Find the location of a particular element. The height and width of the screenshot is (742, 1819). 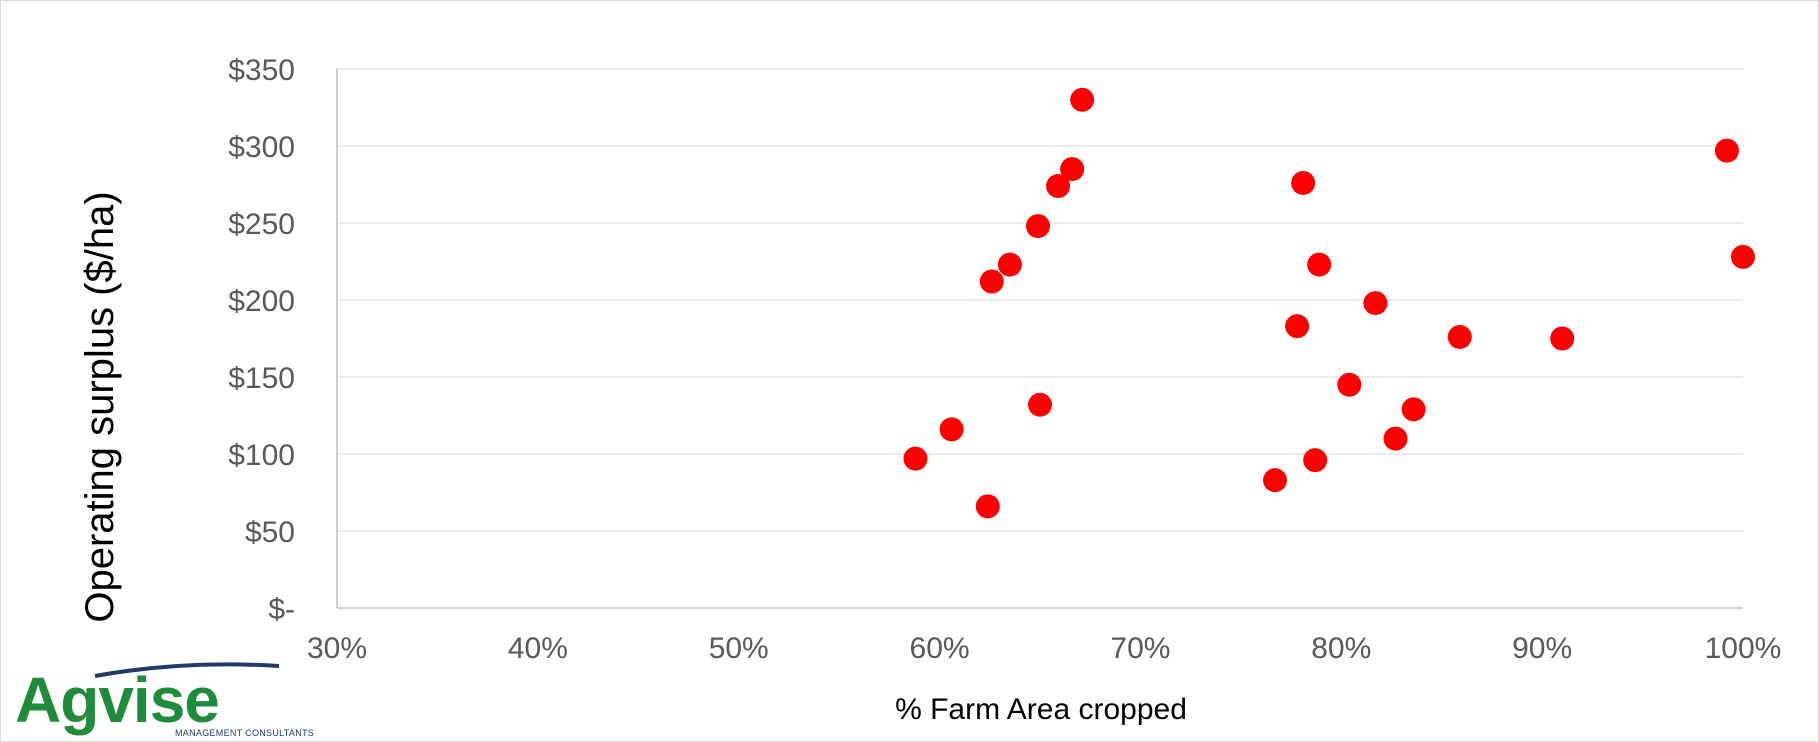

x-axis-title: % Farm Area cropped is located at coordinates (1041, 709).